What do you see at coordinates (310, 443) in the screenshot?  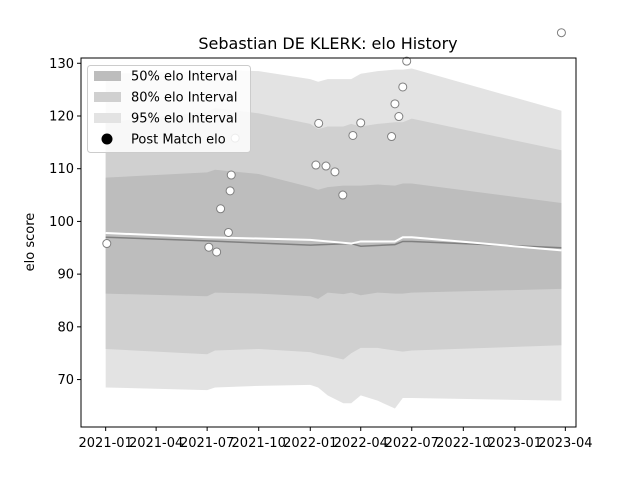 I see `x-tick-label: 2022-01` at bounding box center [310, 443].